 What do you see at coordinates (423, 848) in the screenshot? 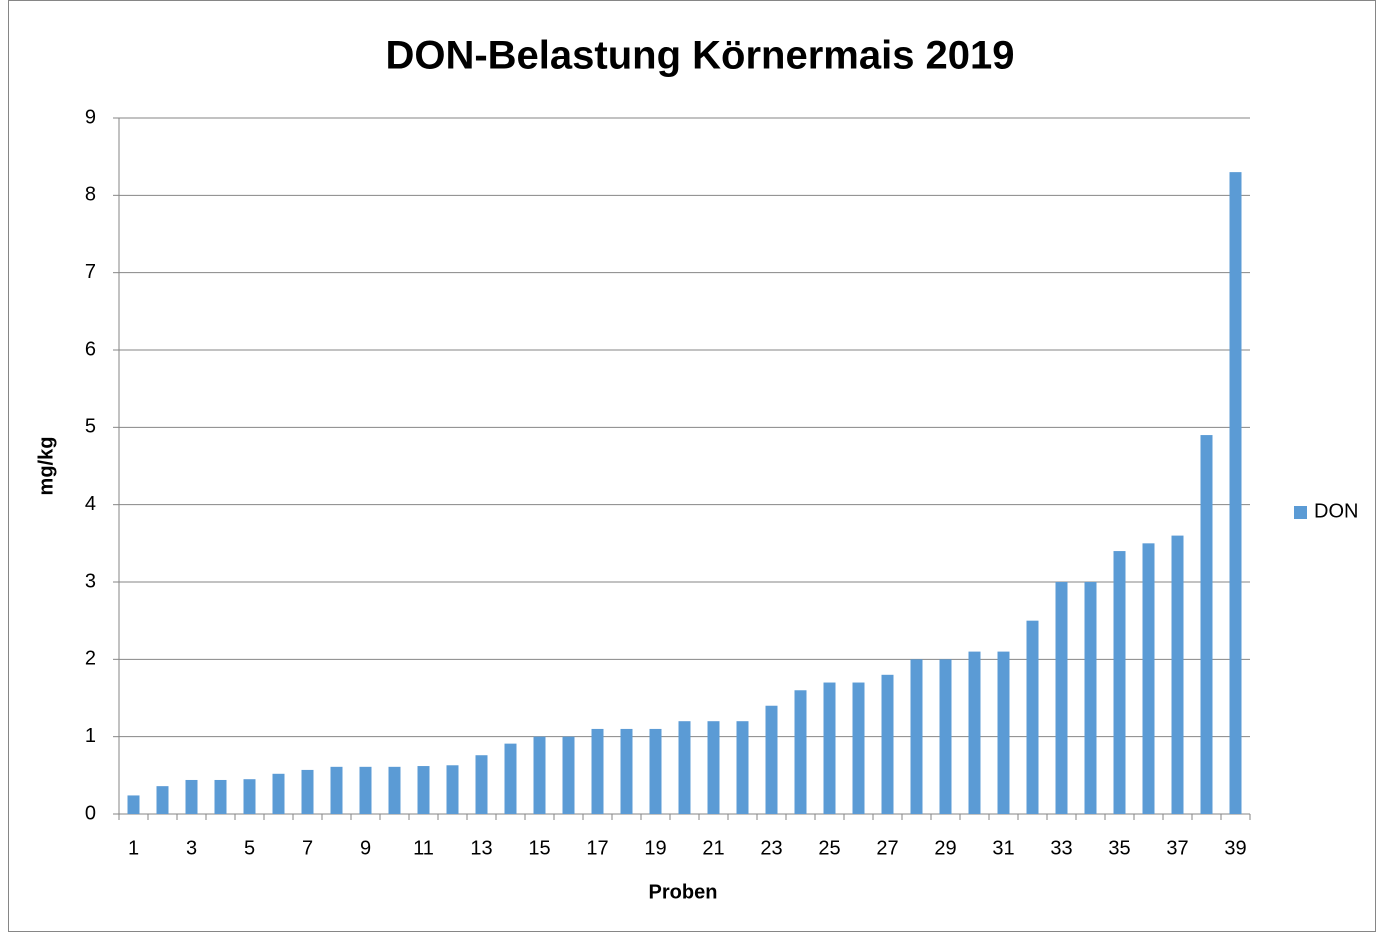
I see `x-tick-label: 11` at bounding box center [423, 848].